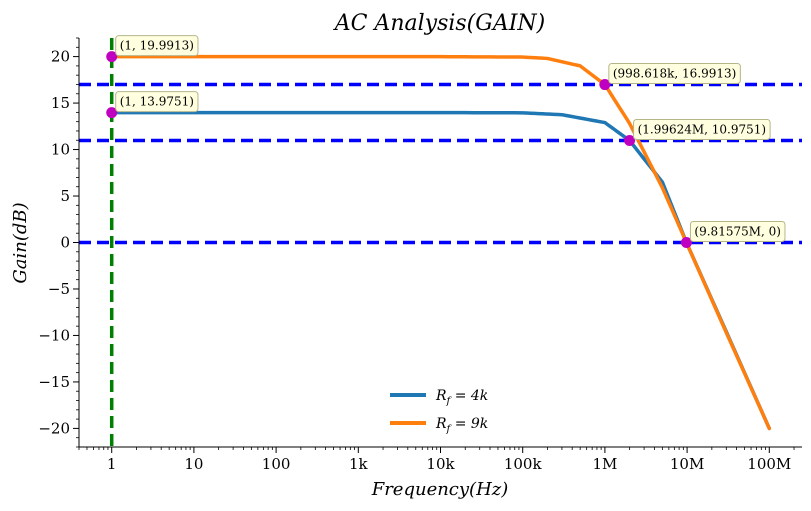 The height and width of the screenshot is (511, 811). I want to click on y-tick-label-6: −10, so click(54, 335).